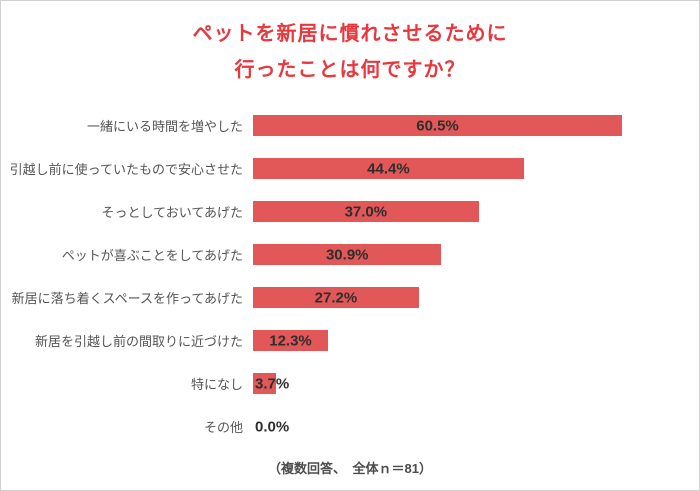 Image resolution: width=700 pixels, height=491 pixels. What do you see at coordinates (138, 341) in the screenshot?
I see `category-label: 新居を引越し前の間取りに近づけた` at bounding box center [138, 341].